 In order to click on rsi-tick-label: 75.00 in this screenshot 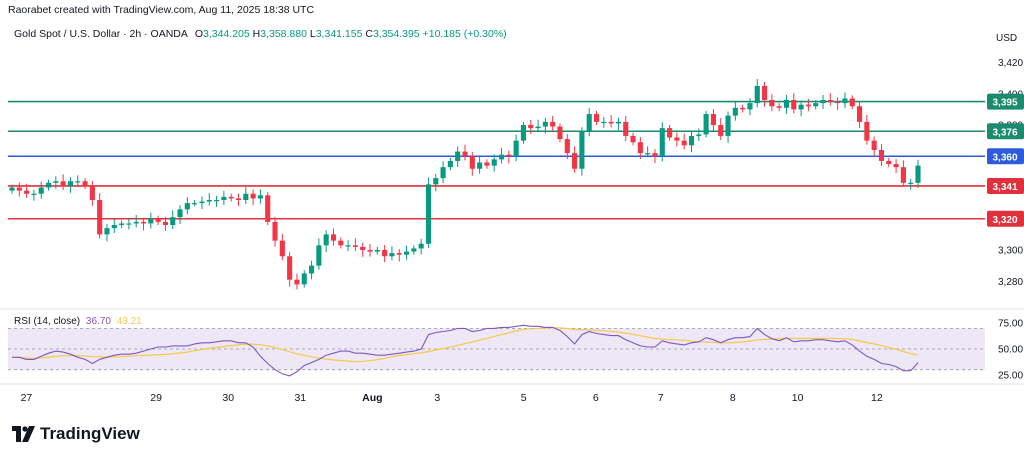, I will do `click(1010, 324)`.